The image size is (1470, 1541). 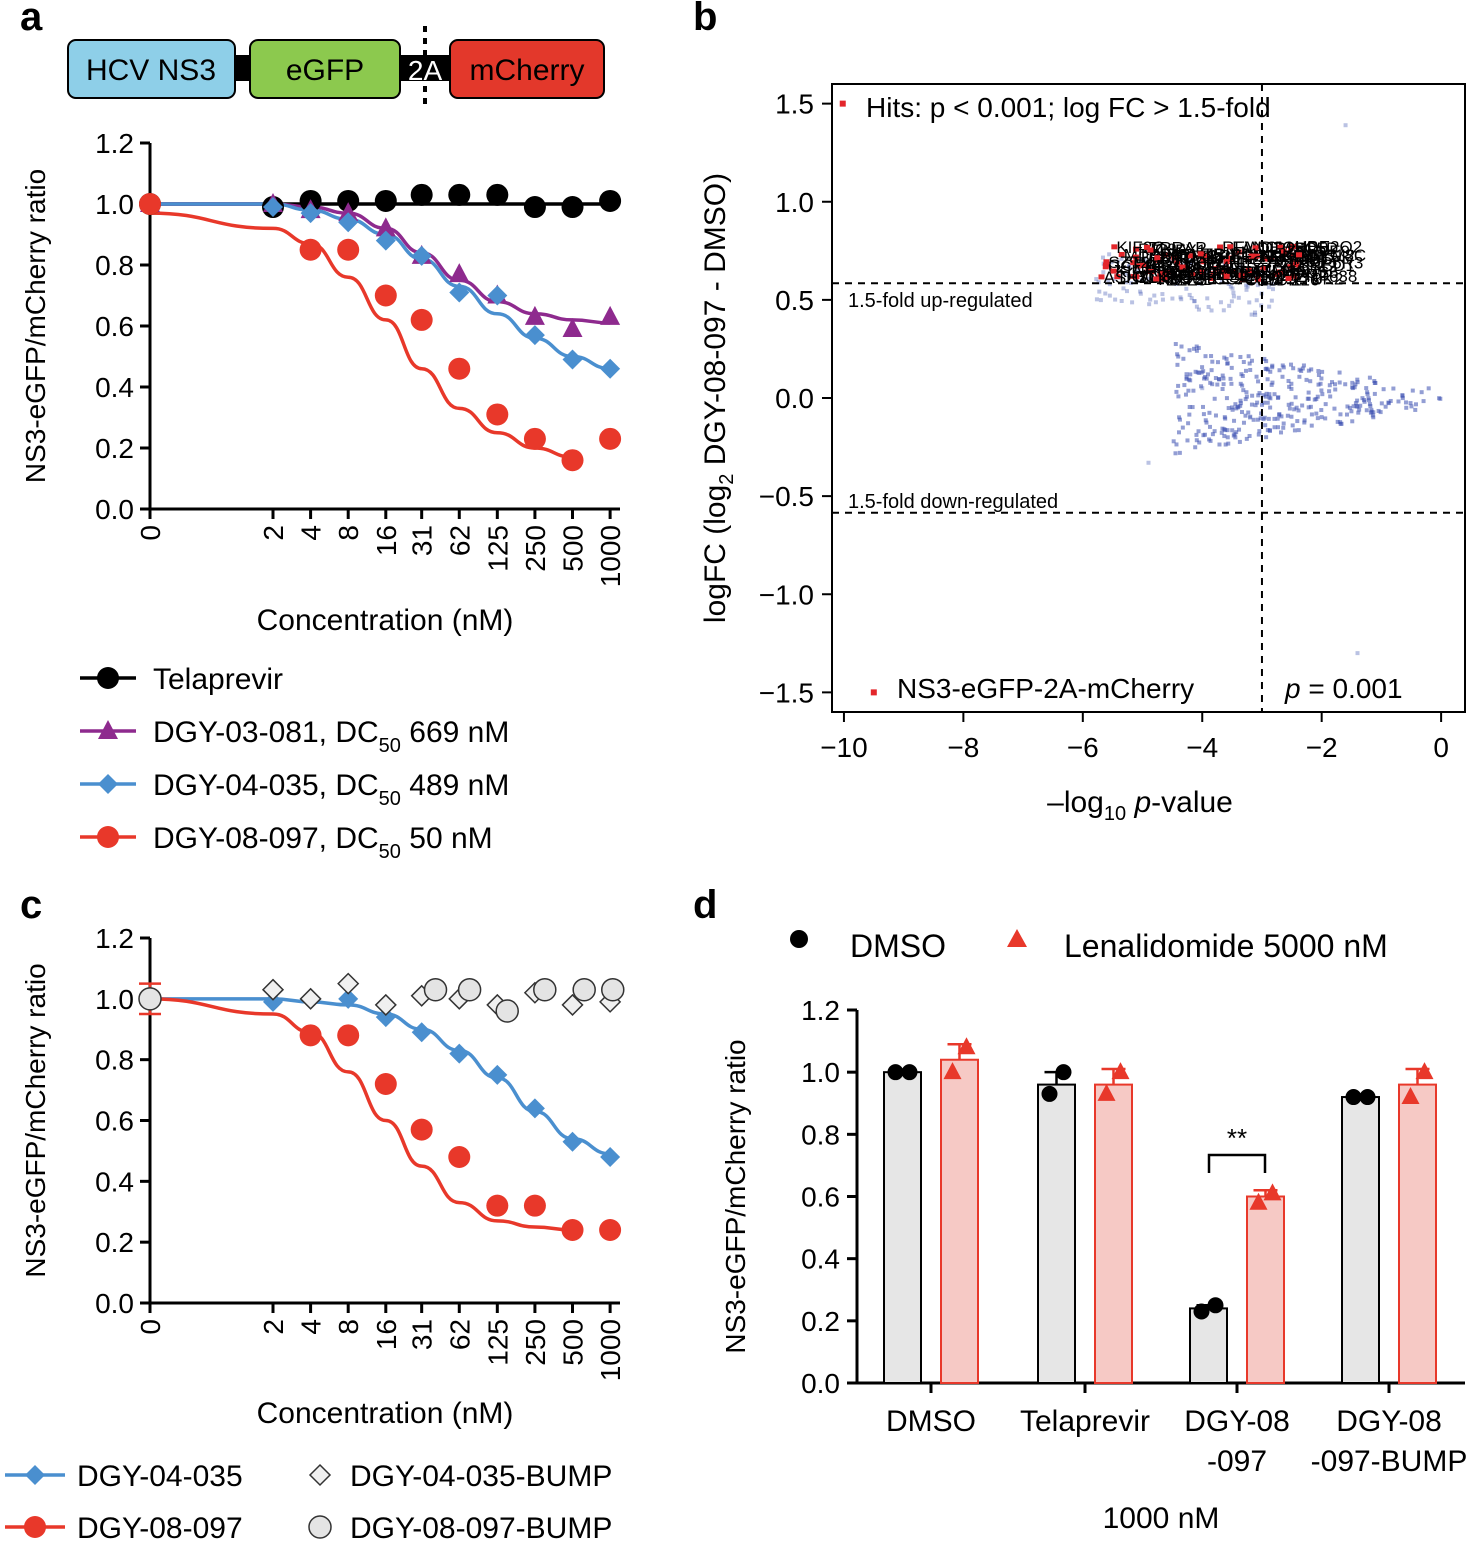 What do you see at coordinates (1085, 1421) in the screenshot?
I see `x-tick-label-line: Telaprevir` at bounding box center [1085, 1421].